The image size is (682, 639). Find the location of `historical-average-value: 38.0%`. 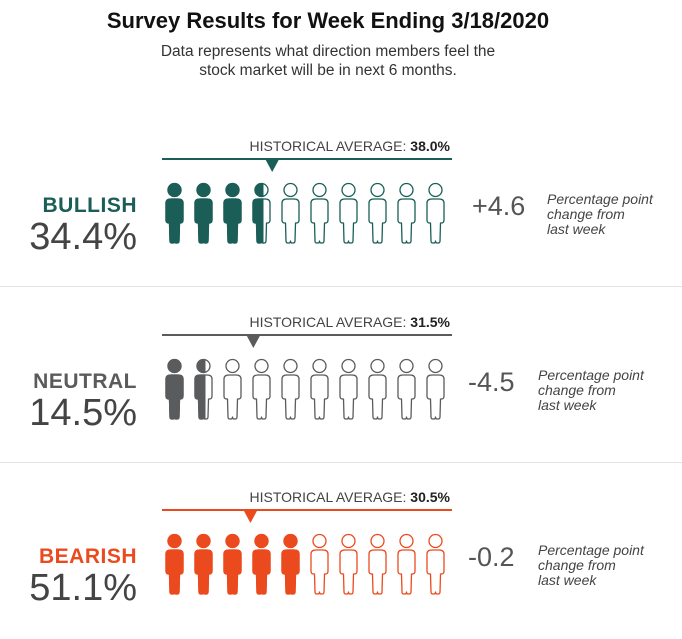

historical-average-value: 38.0% is located at coordinates (430, 146).